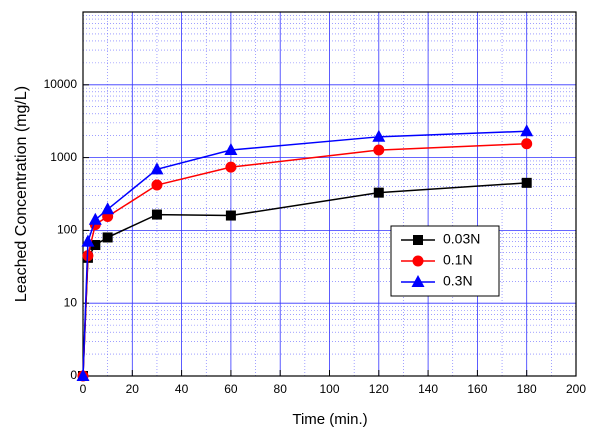 This screenshot has height=441, width=599. What do you see at coordinates (379, 389) in the screenshot?
I see `x-tick-label: 120` at bounding box center [379, 389].